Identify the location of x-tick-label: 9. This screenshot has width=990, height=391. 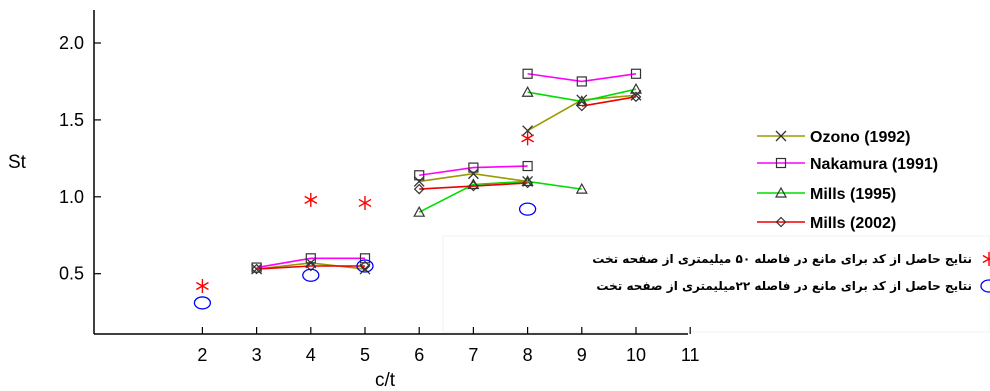
(582, 355).